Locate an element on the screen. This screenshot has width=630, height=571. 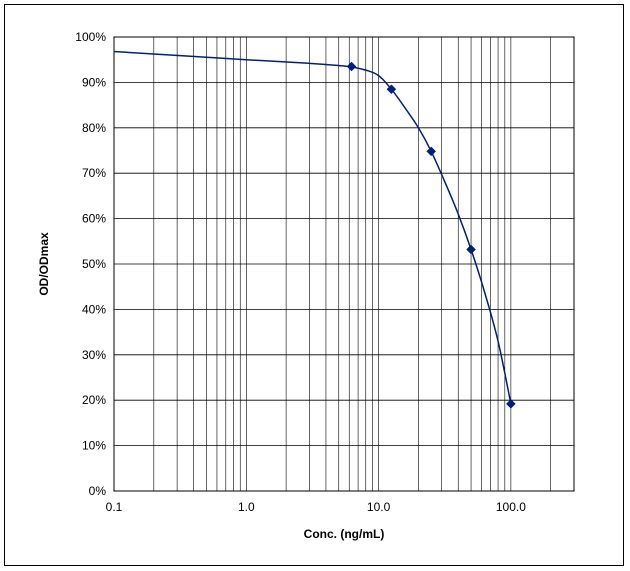
y-tick-label: 80% is located at coordinates (94, 128).